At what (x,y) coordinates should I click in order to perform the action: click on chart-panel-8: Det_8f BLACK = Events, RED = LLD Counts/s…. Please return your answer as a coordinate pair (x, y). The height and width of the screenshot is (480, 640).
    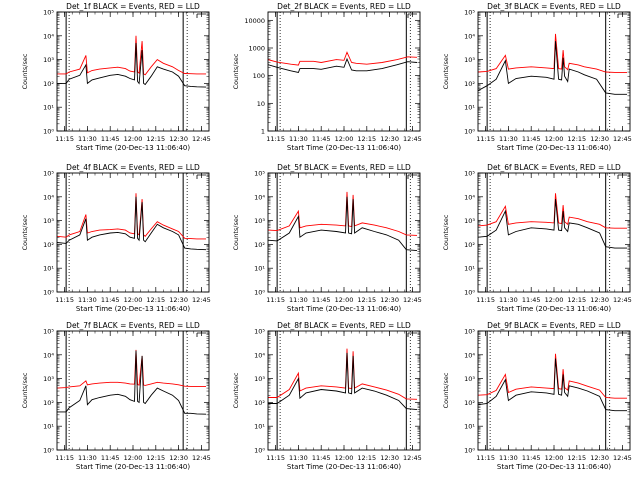
    Looking at the image, I should click on (327, 396).